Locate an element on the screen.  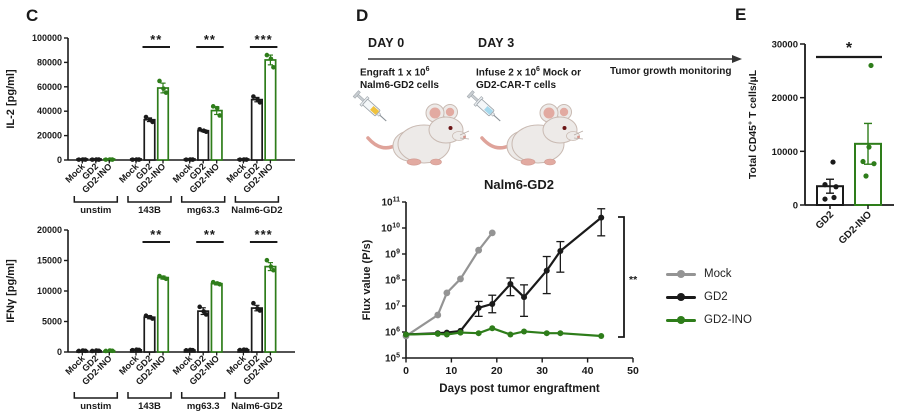
y-axis-label: IL-2 [pg/ml] is located at coordinates (11, 99).